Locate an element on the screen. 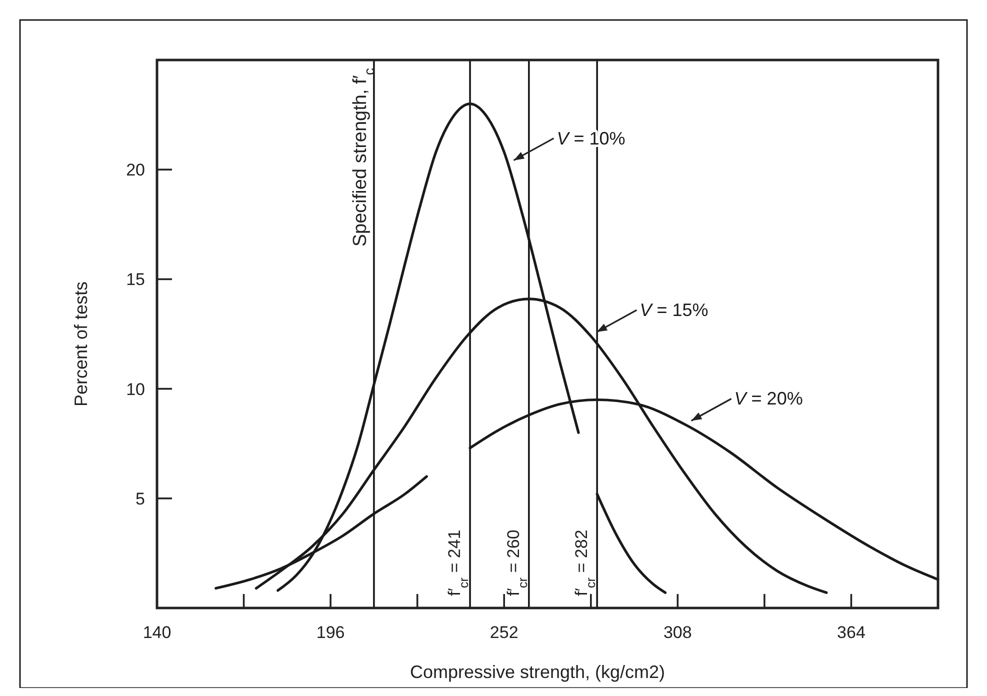 The width and height of the screenshot is (987, 696). x-tick-label: 308 is located at coordinates (677, 632).